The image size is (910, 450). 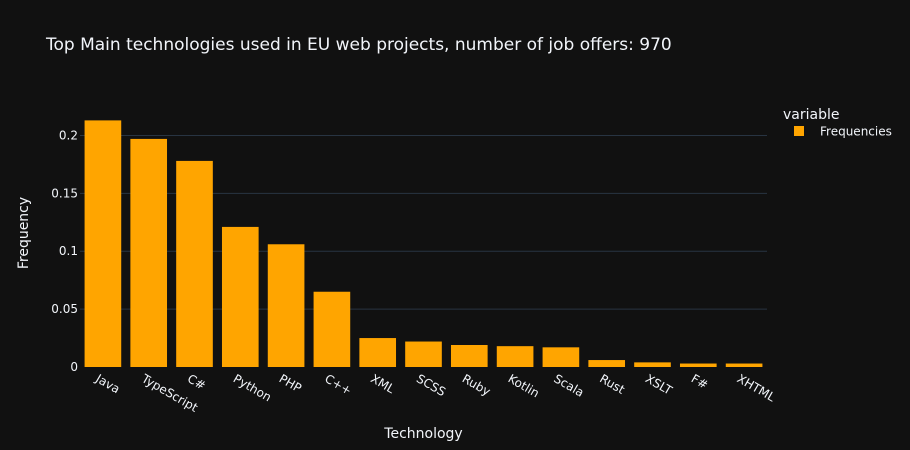 I want to click on legend-item-frequencies: Frequencies, so click(x=843, y=132).